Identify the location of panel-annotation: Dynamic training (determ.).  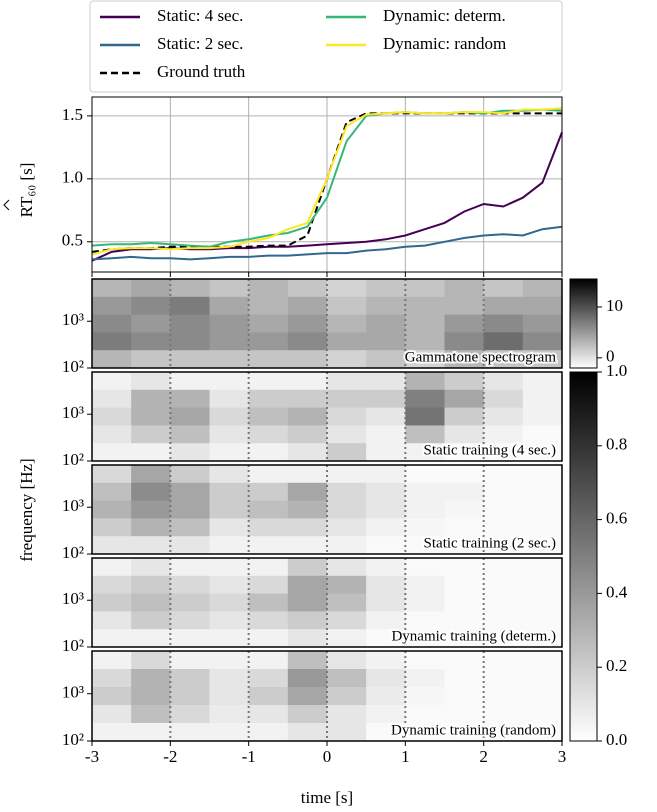
(473, 636).